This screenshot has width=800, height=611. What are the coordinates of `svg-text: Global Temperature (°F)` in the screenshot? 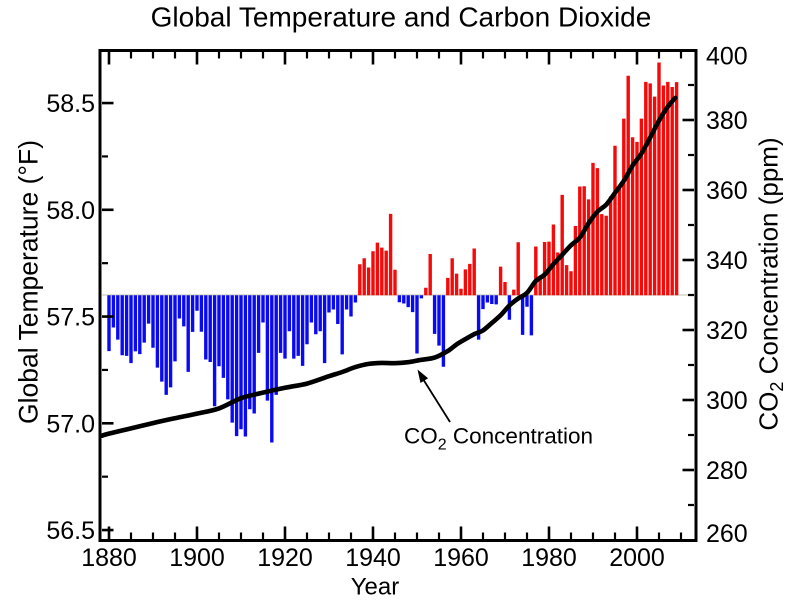 It's located at (29, 282).